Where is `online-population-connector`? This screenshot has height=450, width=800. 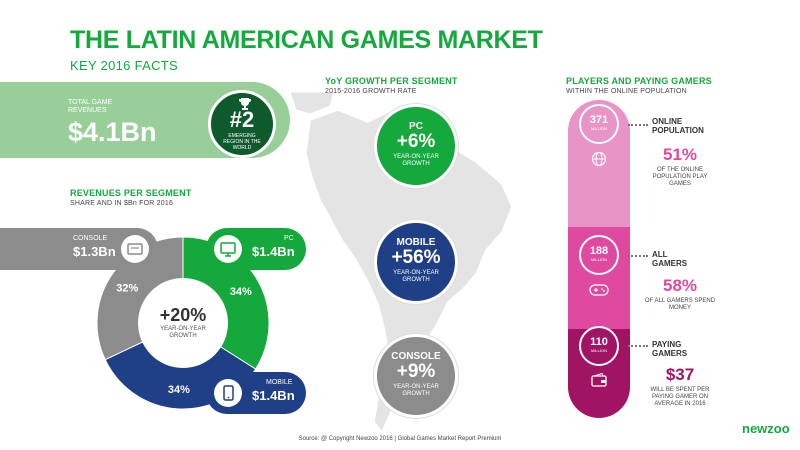 online-population-connector is located at coordinates (638, 125).